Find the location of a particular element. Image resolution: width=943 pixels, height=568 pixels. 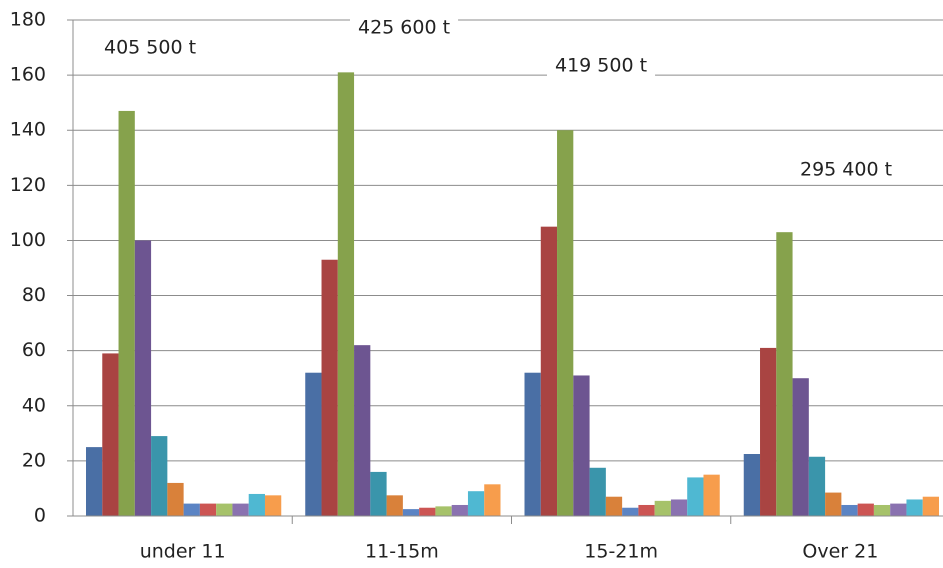

y-tick-label: 180 is located at coordinates (28, 20).